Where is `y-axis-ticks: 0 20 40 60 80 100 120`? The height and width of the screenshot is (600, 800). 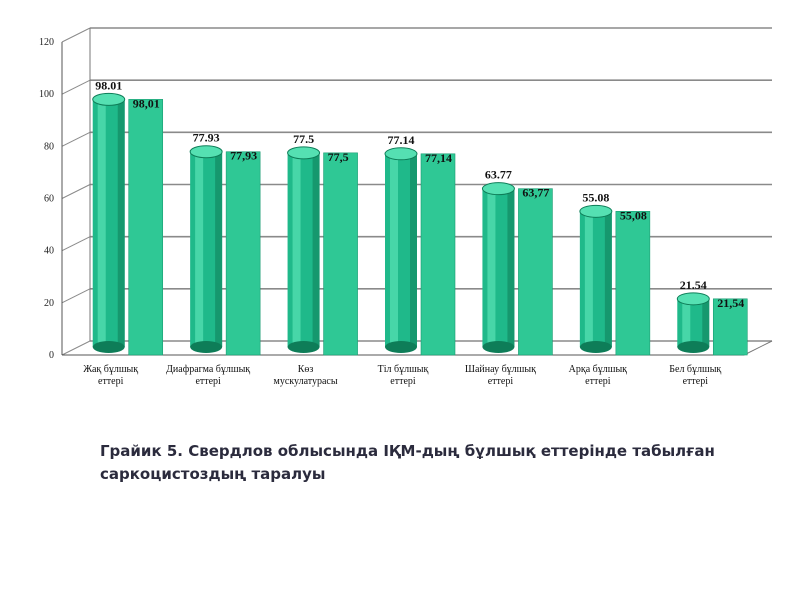 y-axis-ticks: 0 20 40 60 80 100 120 is located at coordinates (46, 199).